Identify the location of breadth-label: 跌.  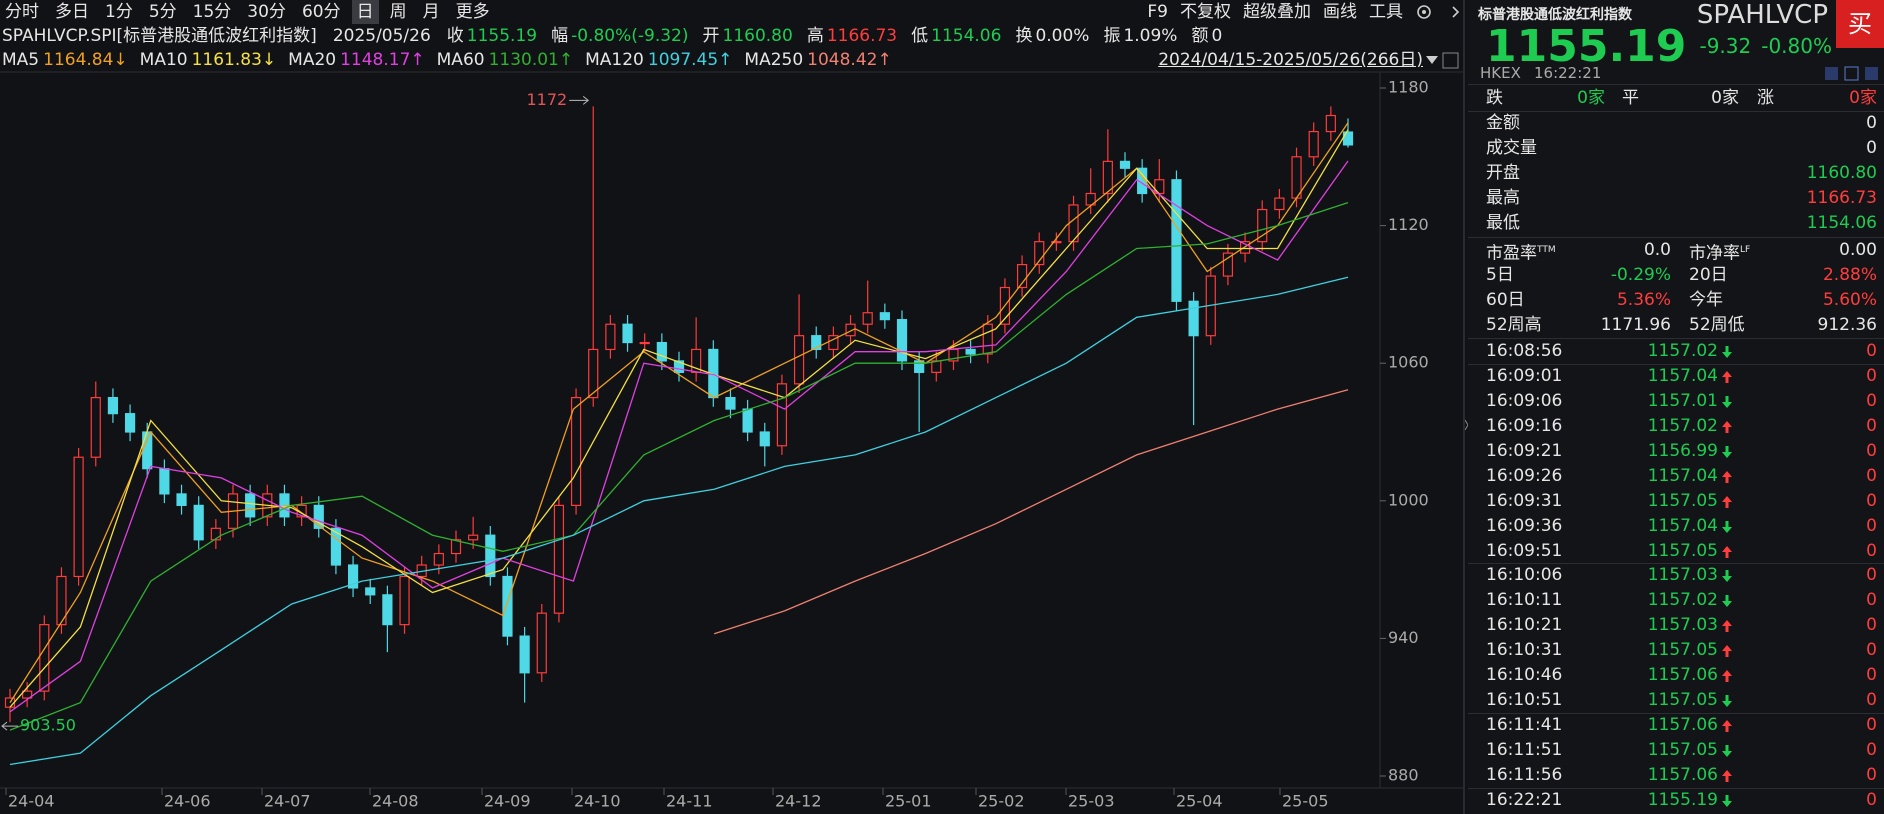
(1494, 98).